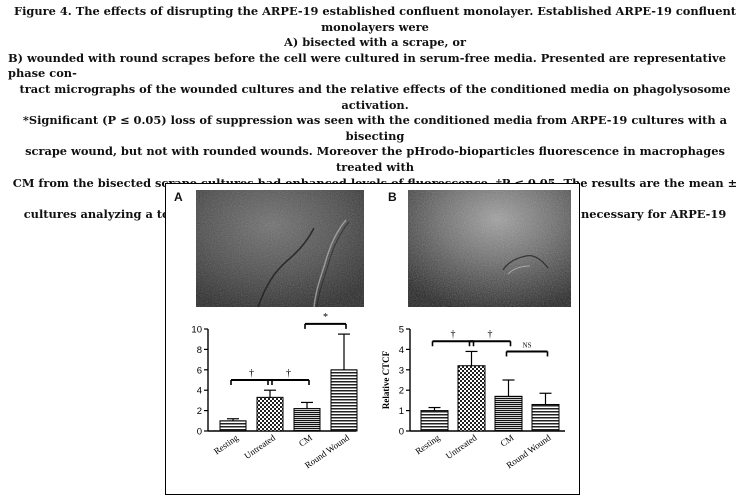  What do you see at coordinates (401, 330) in the screenshot?
I see `y-tick-label: 5` at bounding box center [401, 330].